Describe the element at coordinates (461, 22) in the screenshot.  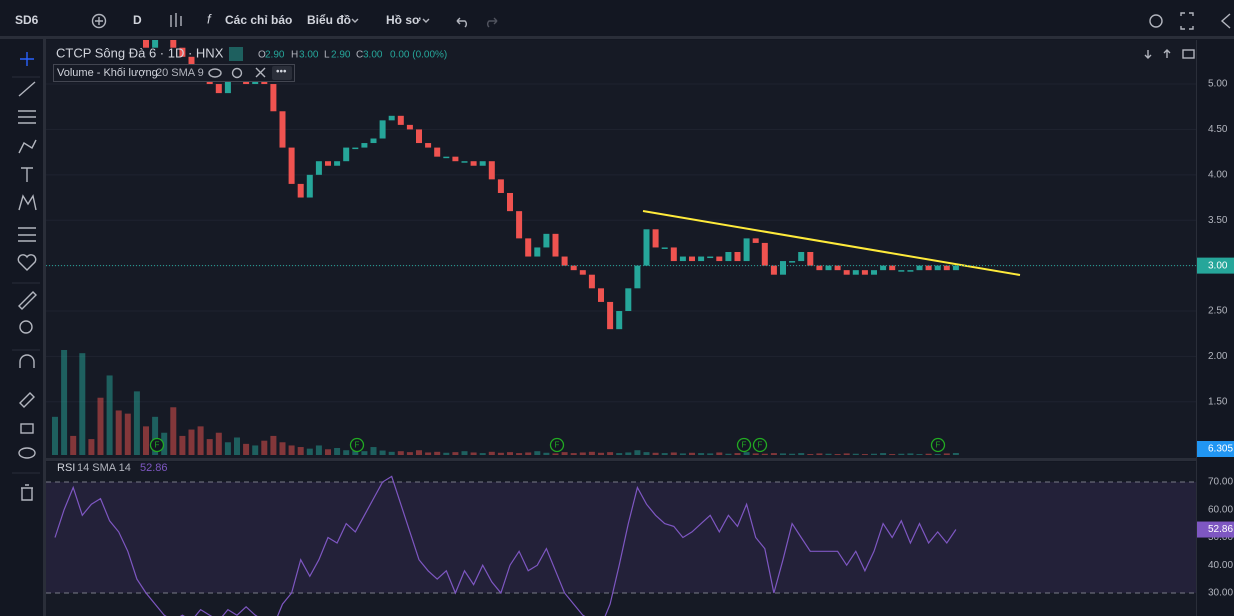
I see `undo-icon` at that location.